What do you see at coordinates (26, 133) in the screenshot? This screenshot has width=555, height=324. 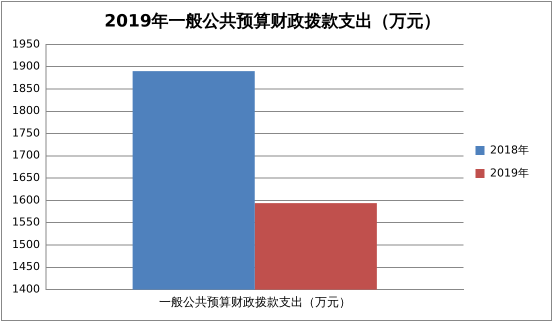 I see `y-tick-label: 1750` at bounding box center [26, 133].